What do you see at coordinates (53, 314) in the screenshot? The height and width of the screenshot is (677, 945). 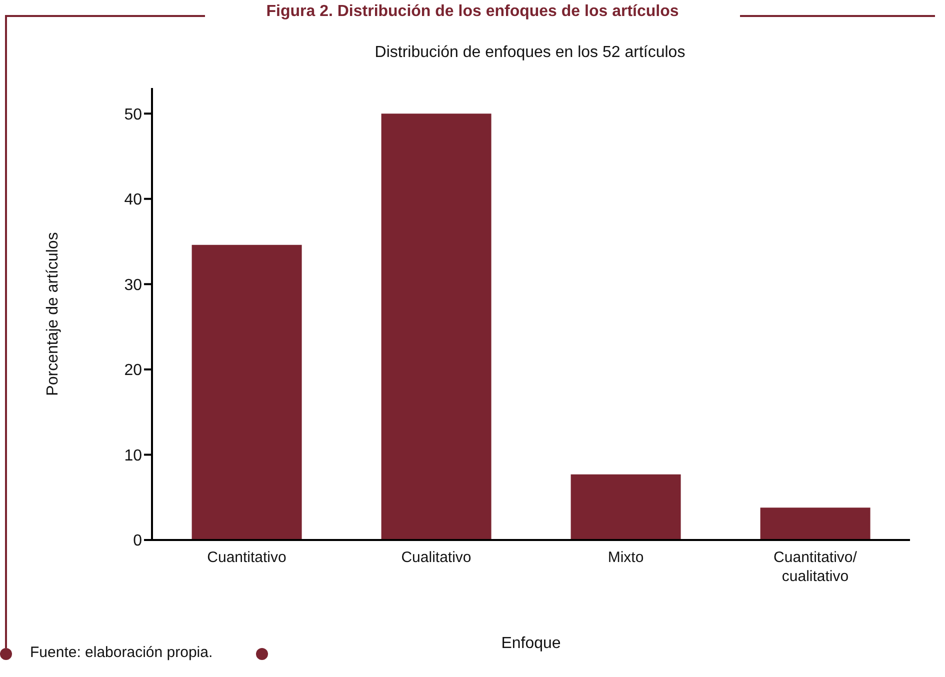 I see `y-axis-title: Porcentaje de artículos` at bounding box center [53, 314].